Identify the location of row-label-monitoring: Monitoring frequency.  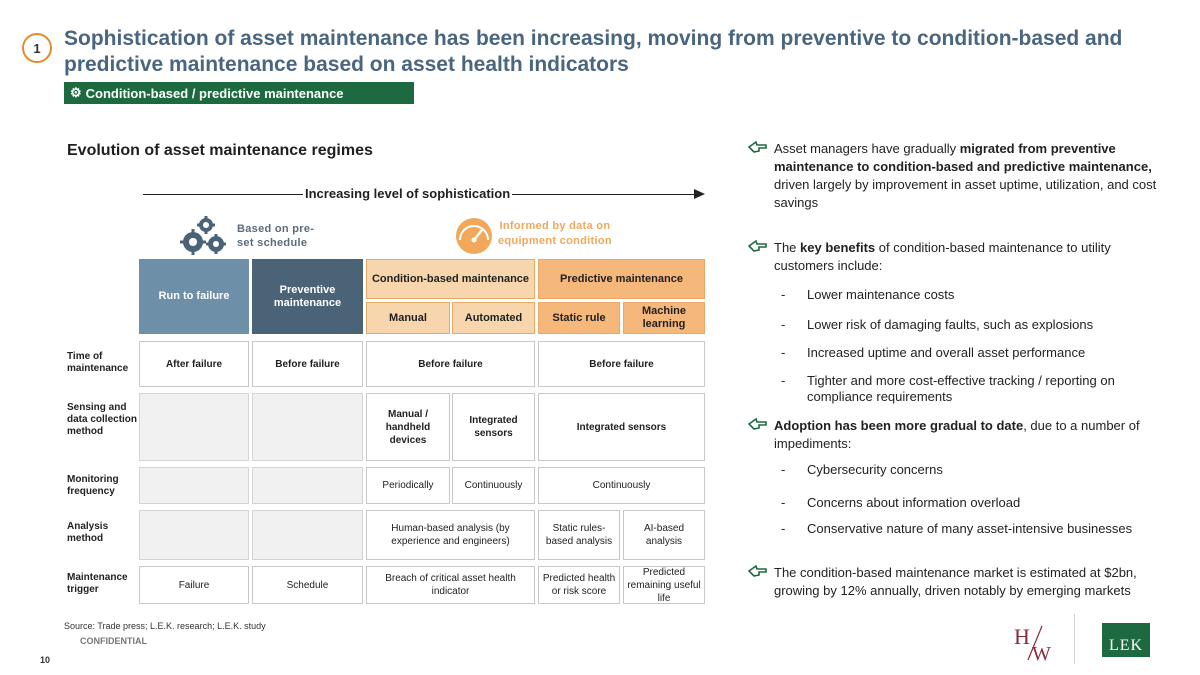
(93, 485).